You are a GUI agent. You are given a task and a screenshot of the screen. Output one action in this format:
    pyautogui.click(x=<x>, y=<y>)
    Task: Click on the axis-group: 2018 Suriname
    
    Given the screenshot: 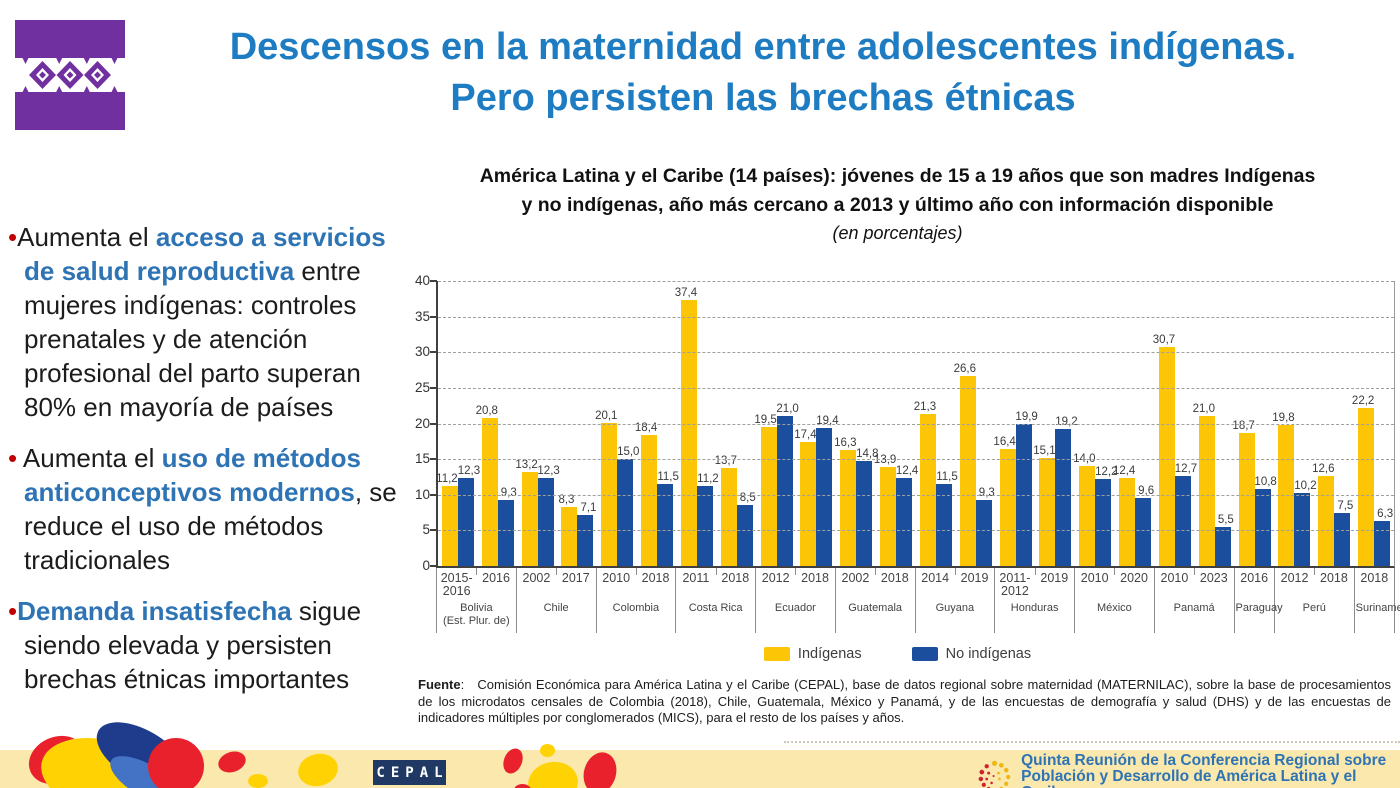 What is the action you would take?
    pyautogui.click(x=1377, y=600)
    